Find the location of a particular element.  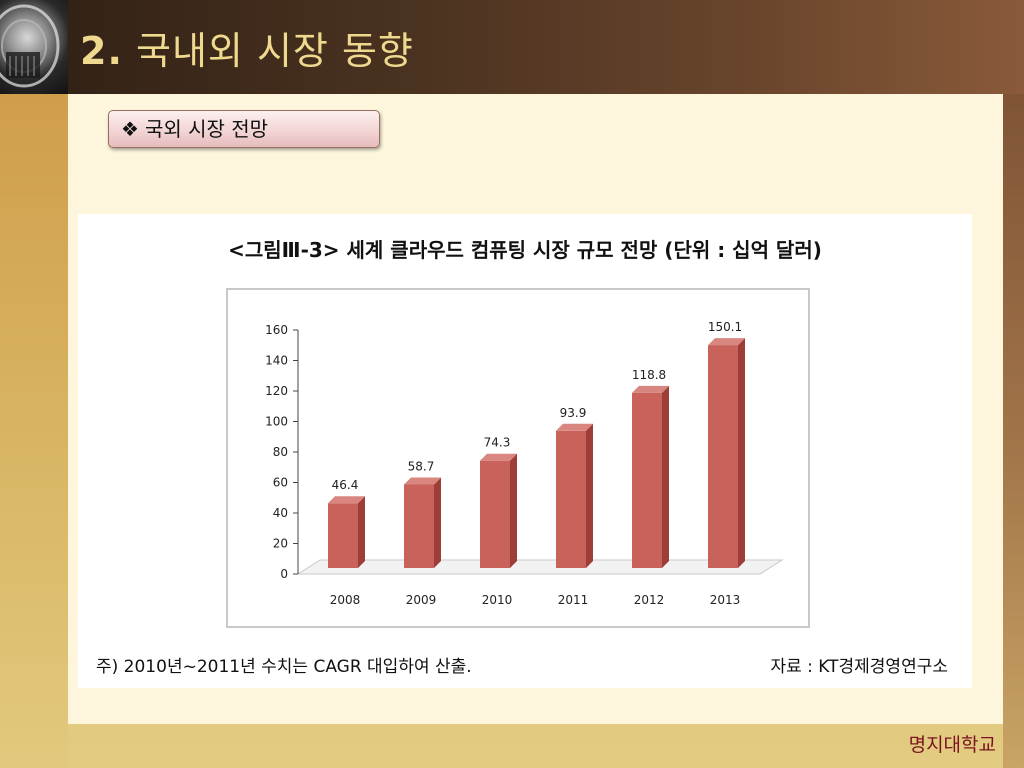

bar-side-2010 is located at coordinates (513, 510).